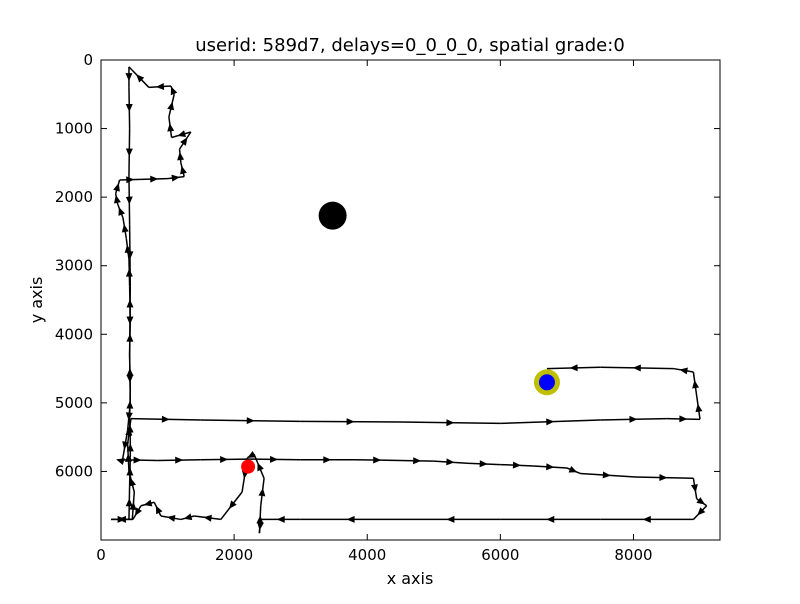 Image resolution: width=800 pixels, height=604 pixels. I want to click on y-tick-label: 1000, so click(74, 129).